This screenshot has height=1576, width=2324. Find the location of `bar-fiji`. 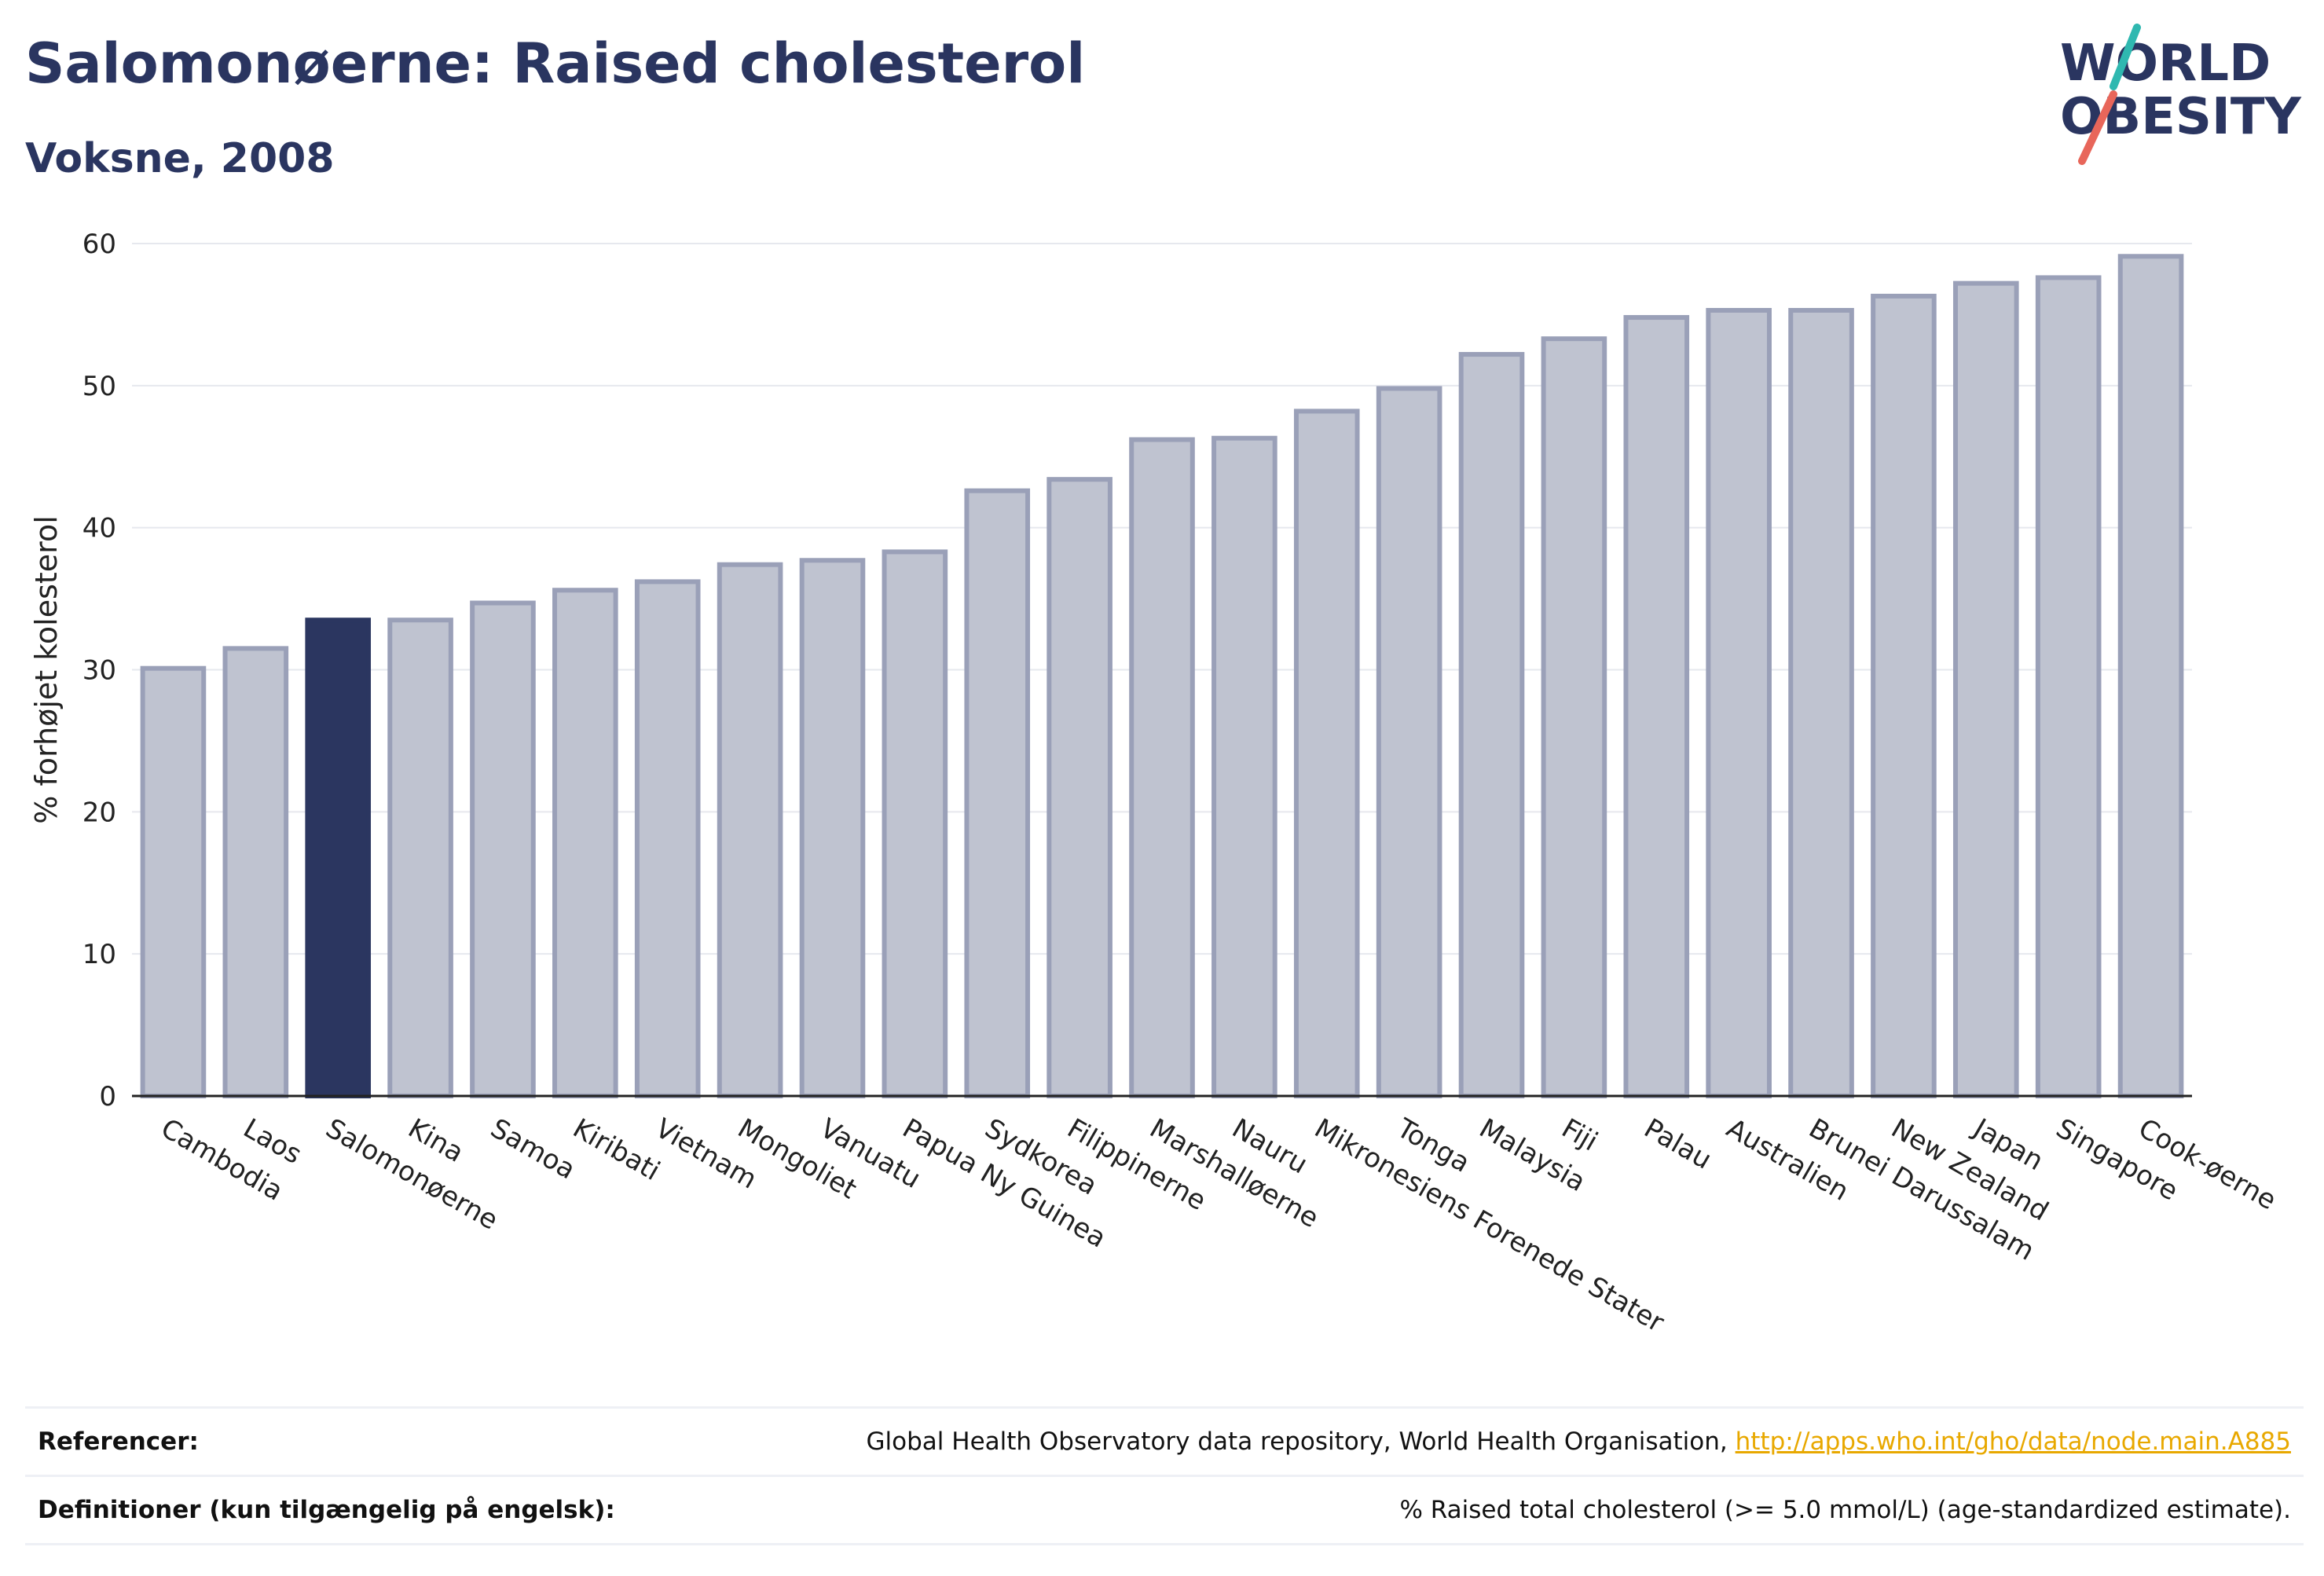

bar-fiji is located at coordinates (1574, 717).